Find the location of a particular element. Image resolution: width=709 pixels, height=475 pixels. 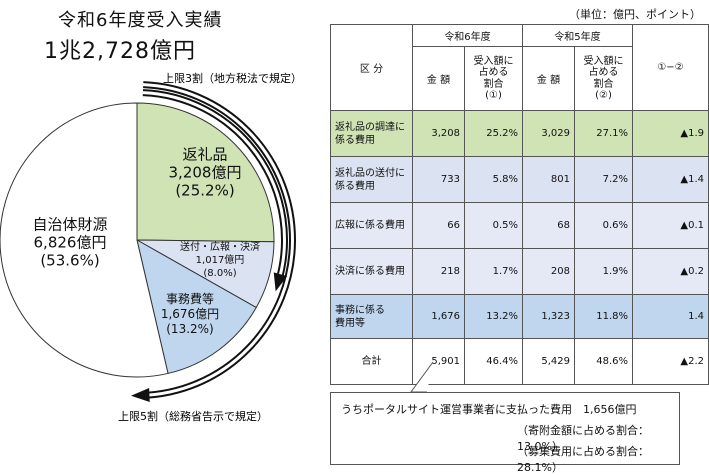

table-row: 決済に係る費用 218 1.7% 208 1.9% ▲0.2 is located at coordinates (519, 271).